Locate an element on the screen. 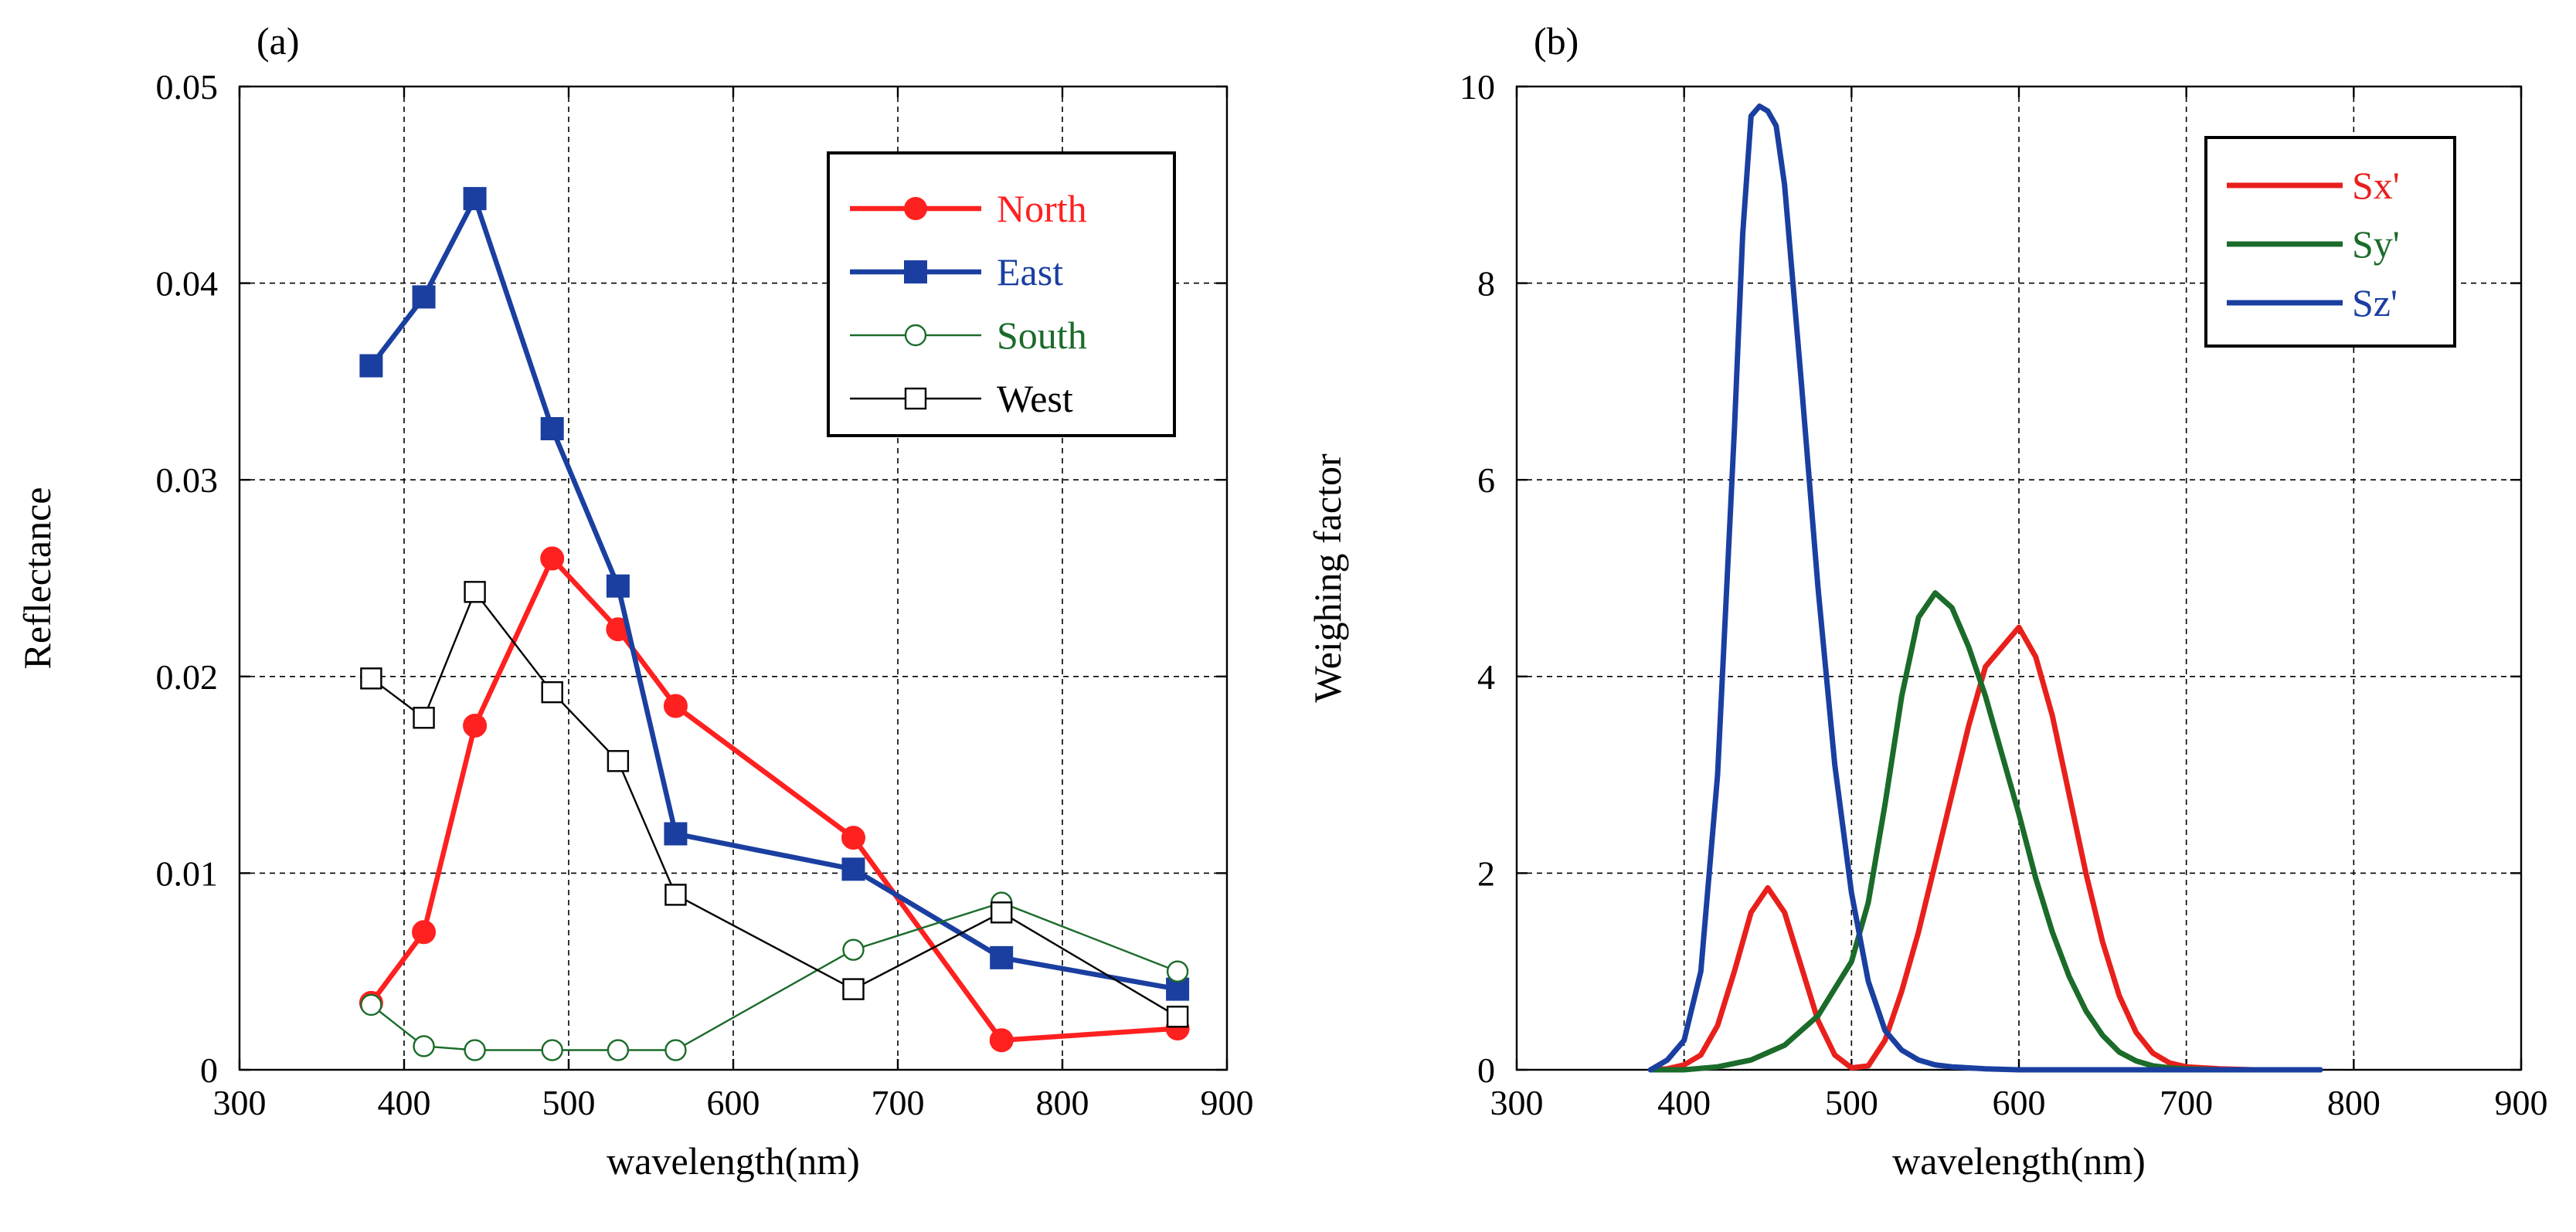  series-line-west is located at coordinates (774, 805).